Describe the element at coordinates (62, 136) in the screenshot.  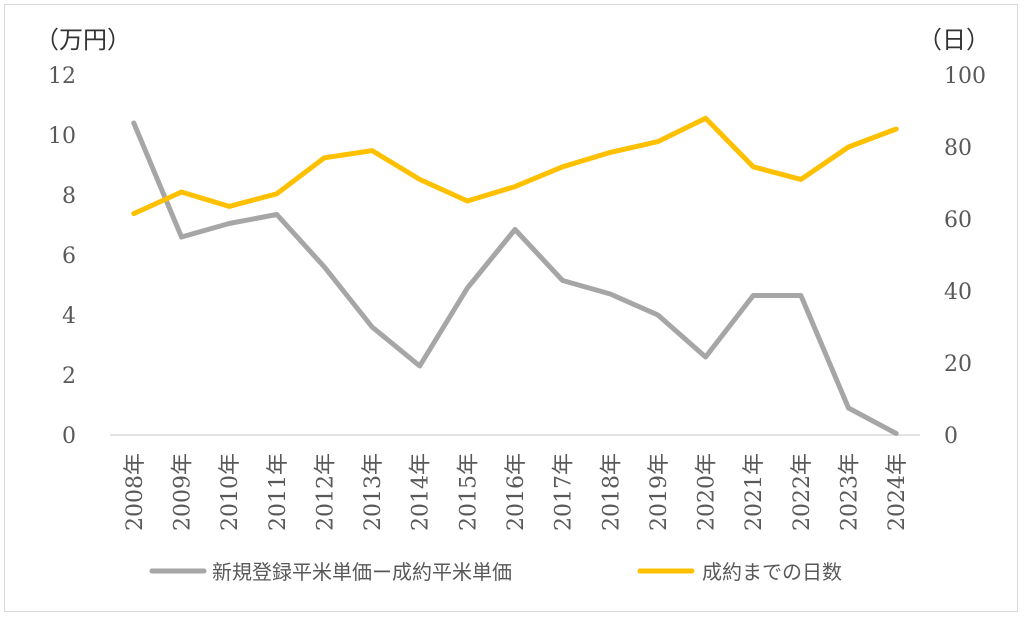
I see `left-tick-label: 10` at that location.